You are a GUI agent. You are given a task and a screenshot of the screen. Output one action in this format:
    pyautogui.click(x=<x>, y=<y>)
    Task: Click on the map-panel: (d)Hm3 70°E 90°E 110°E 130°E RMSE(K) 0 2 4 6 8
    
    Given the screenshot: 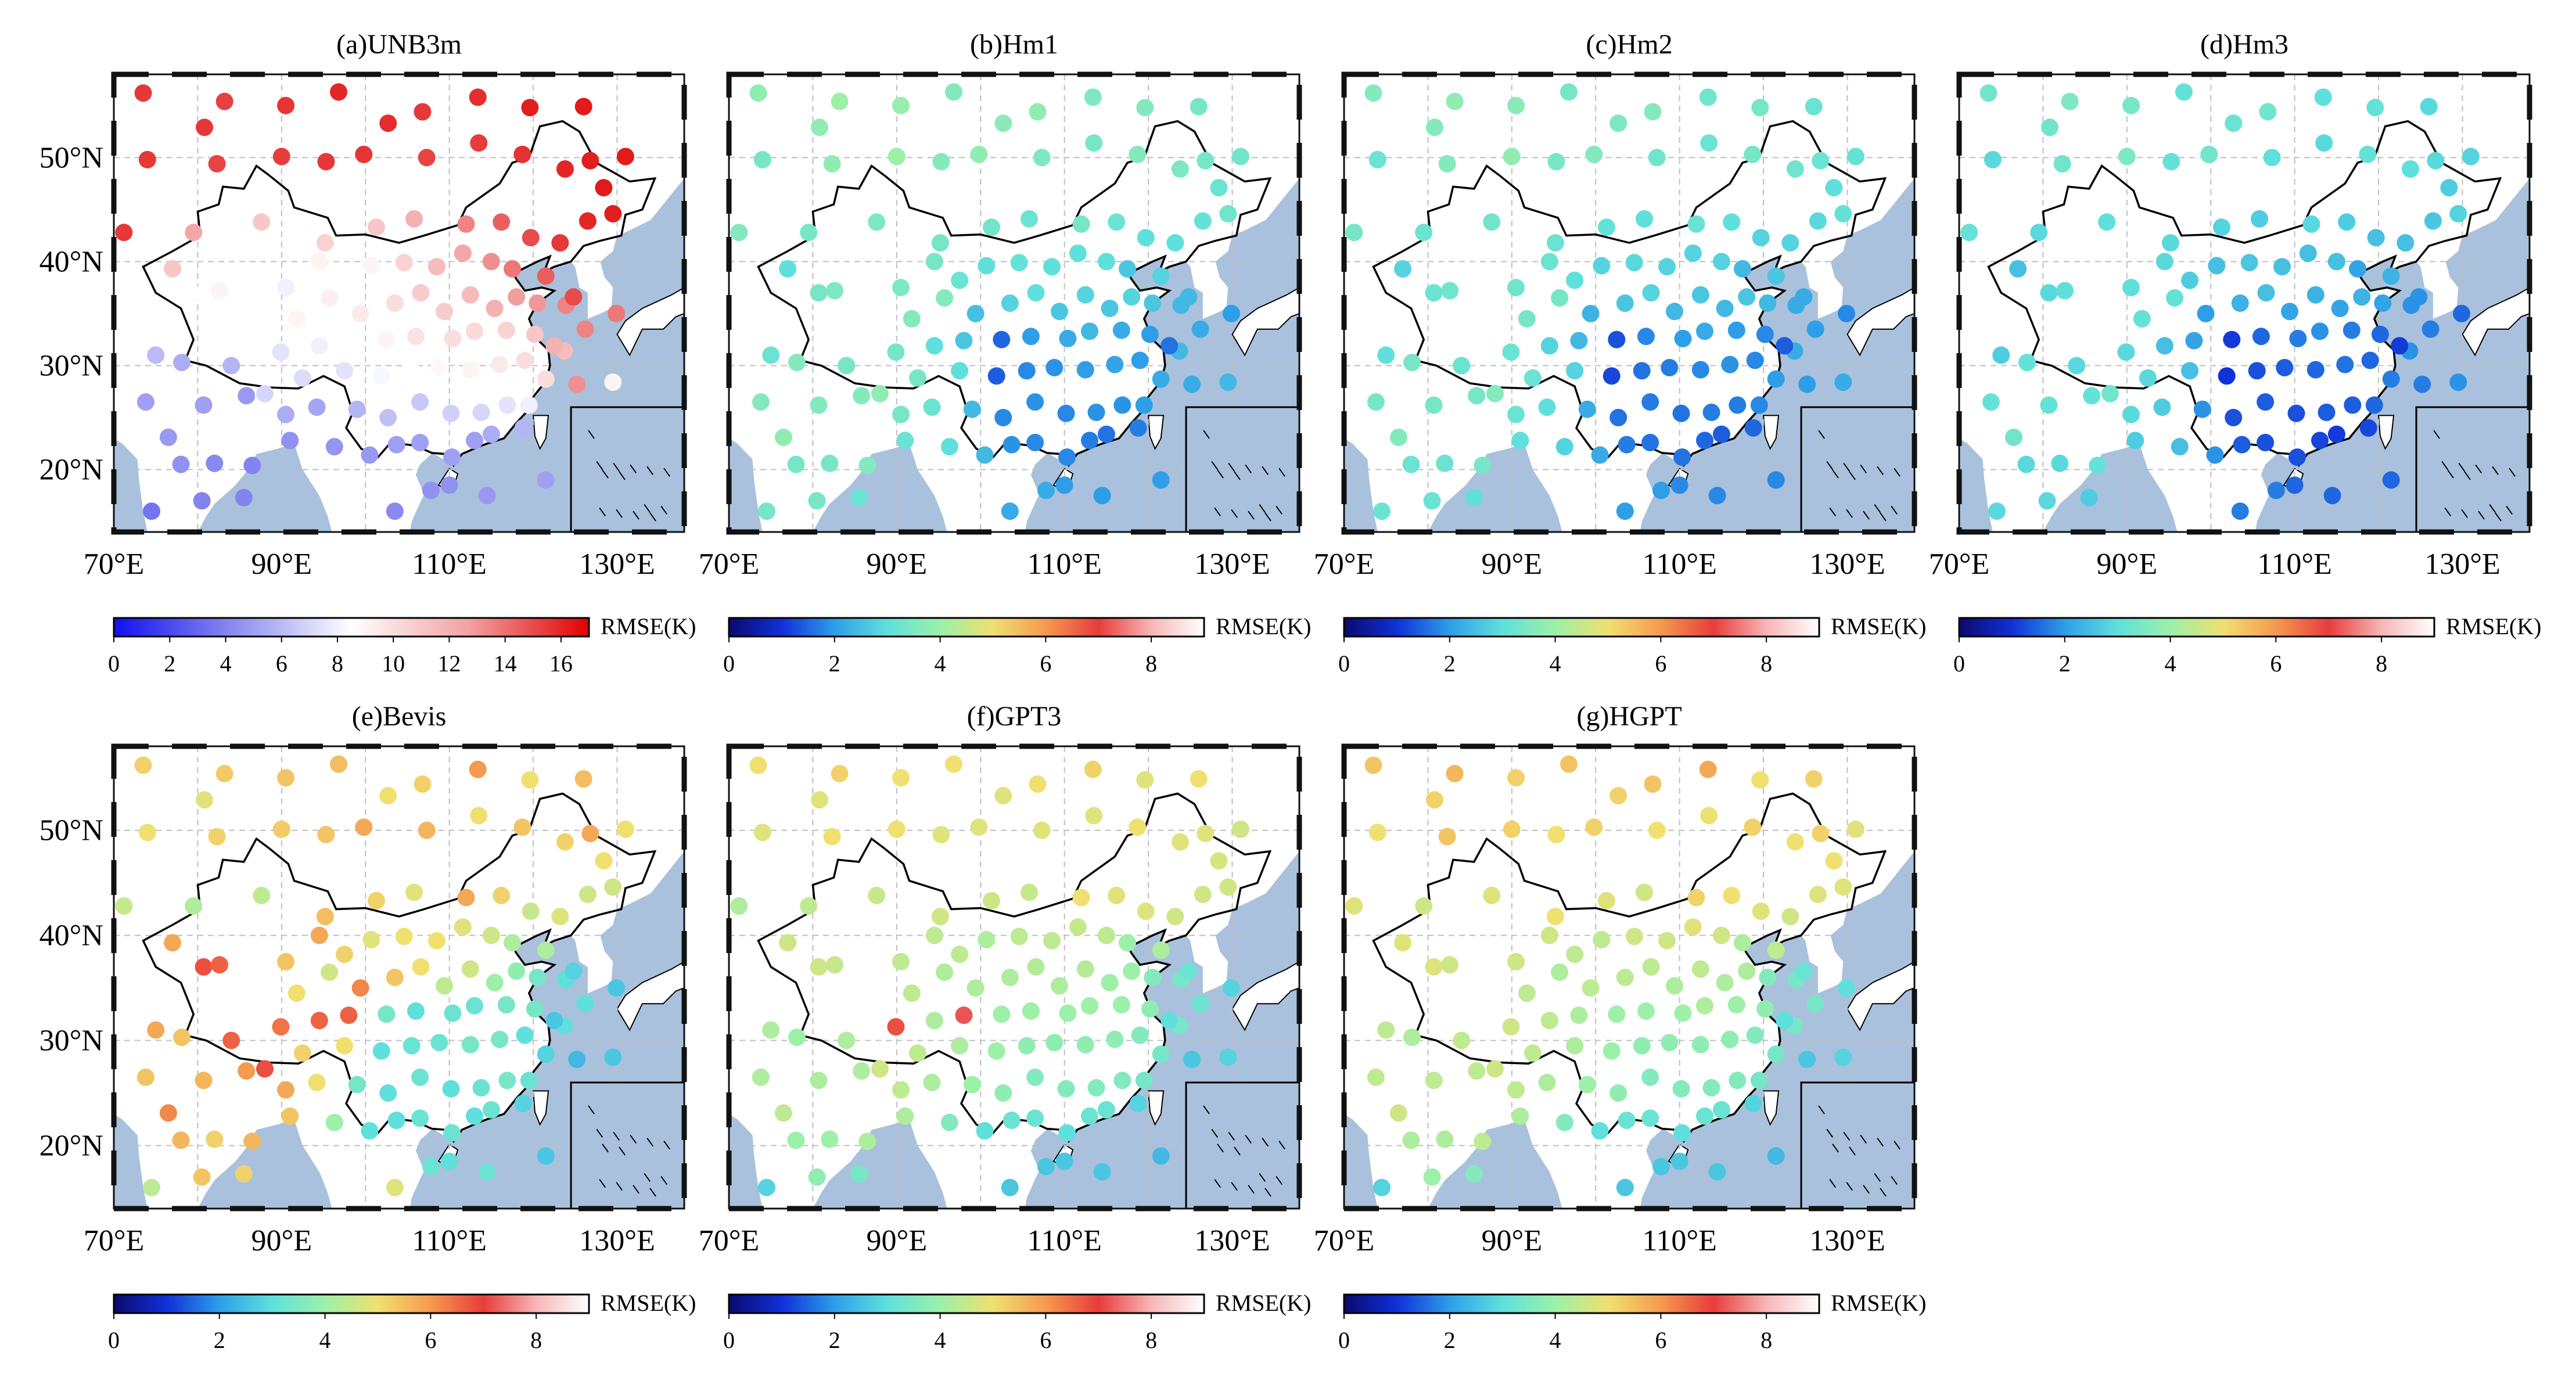 What is the action you would take?
    pyautogui.click(x=2235, y=353)
    